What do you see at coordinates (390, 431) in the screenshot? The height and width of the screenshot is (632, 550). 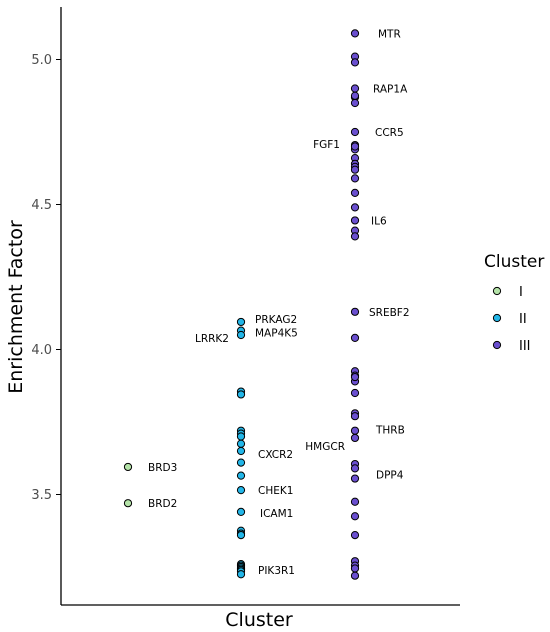 I see `point-label: THRB` at bounding box center [390, 431].